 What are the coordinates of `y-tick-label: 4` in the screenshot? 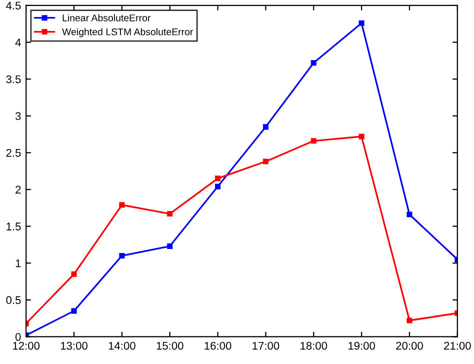 It's located at (18, 42).